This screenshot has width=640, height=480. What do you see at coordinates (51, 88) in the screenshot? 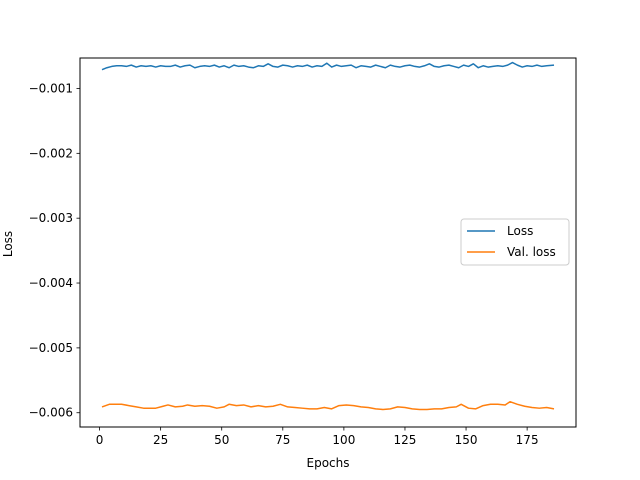
I see `y-tick-label: −0.001` at bounding box center [51, 88].